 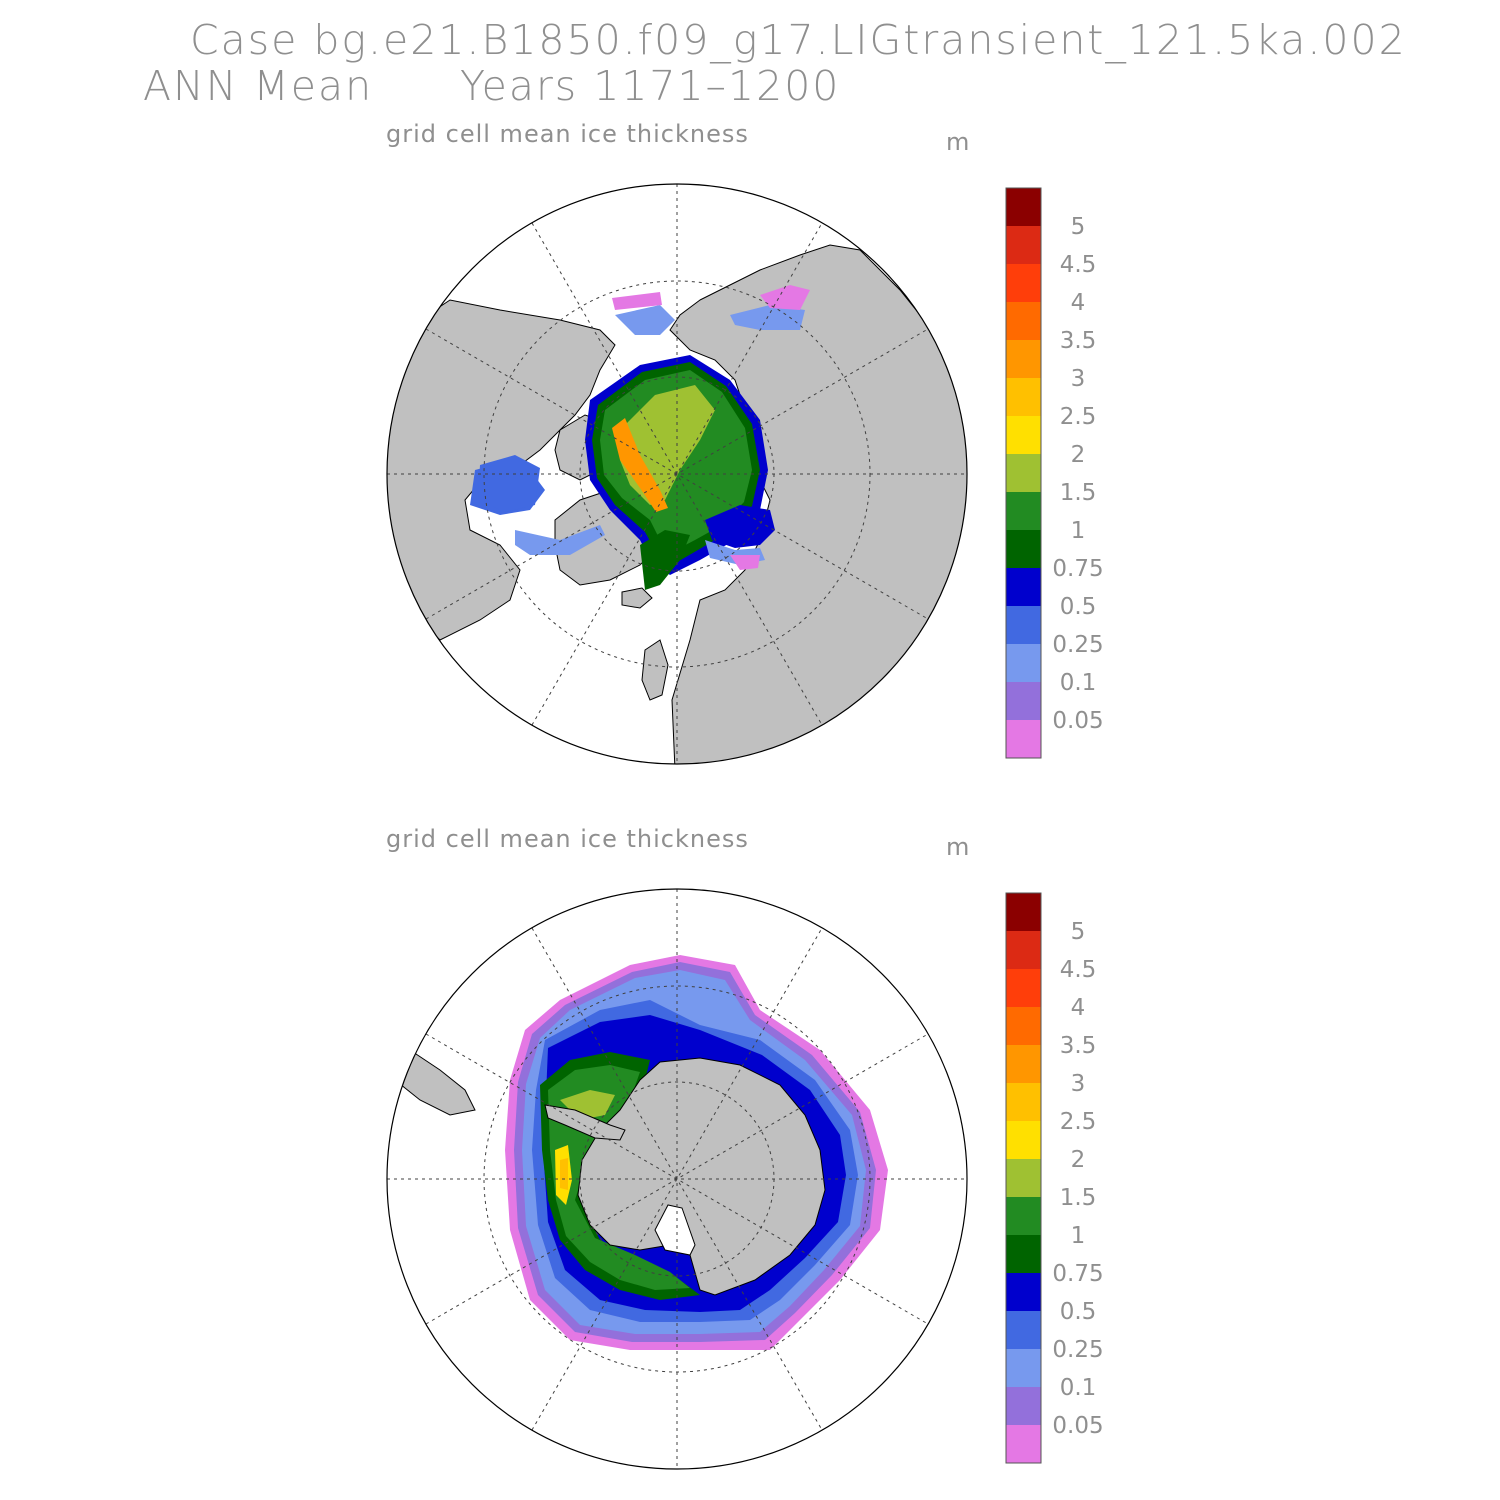 I want to click on south-land-peninsula, so click(x=585, y=1122).